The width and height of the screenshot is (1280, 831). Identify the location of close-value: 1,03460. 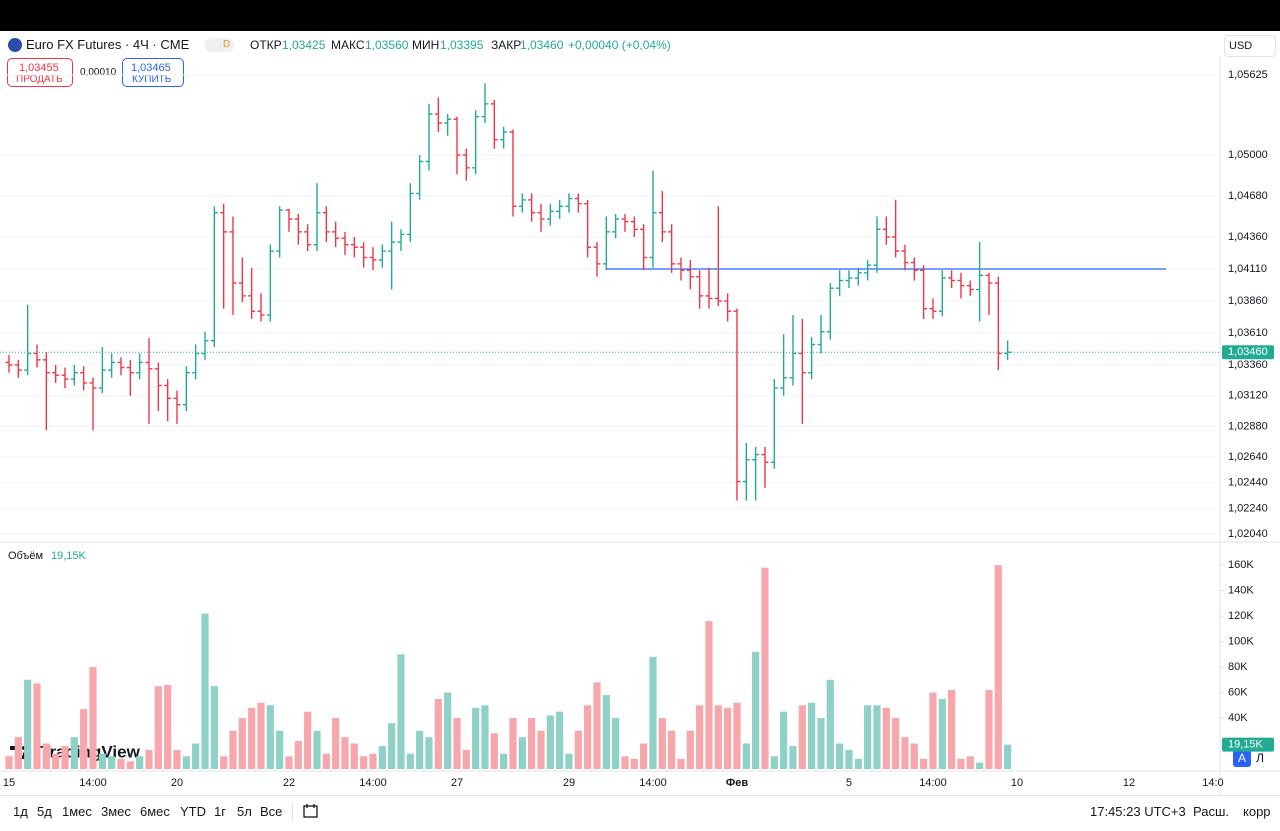
(542, 45).